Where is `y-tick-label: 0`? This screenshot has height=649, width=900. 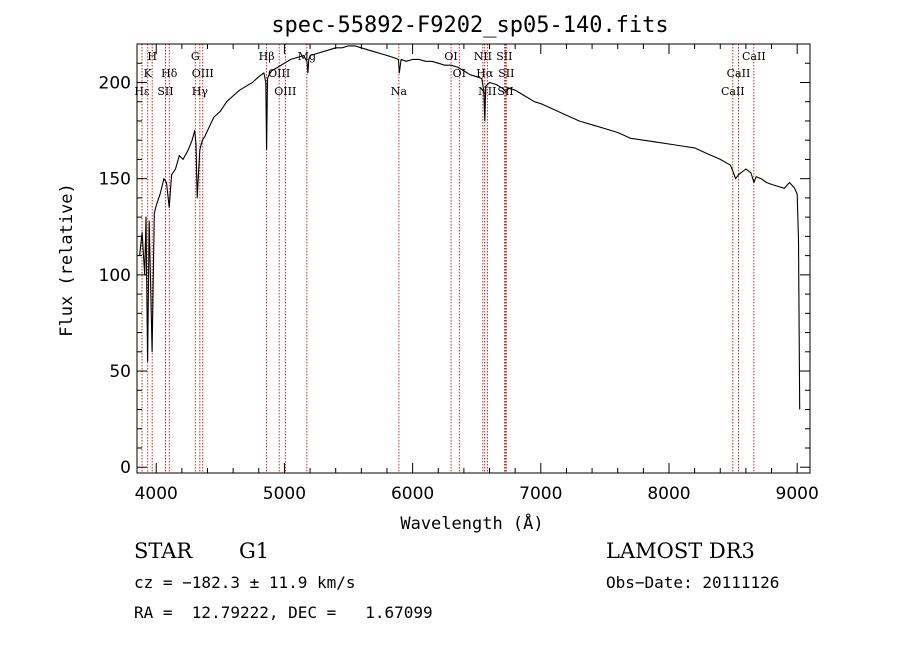 y-tick-label: 0 is located at coordinates (125, 468).